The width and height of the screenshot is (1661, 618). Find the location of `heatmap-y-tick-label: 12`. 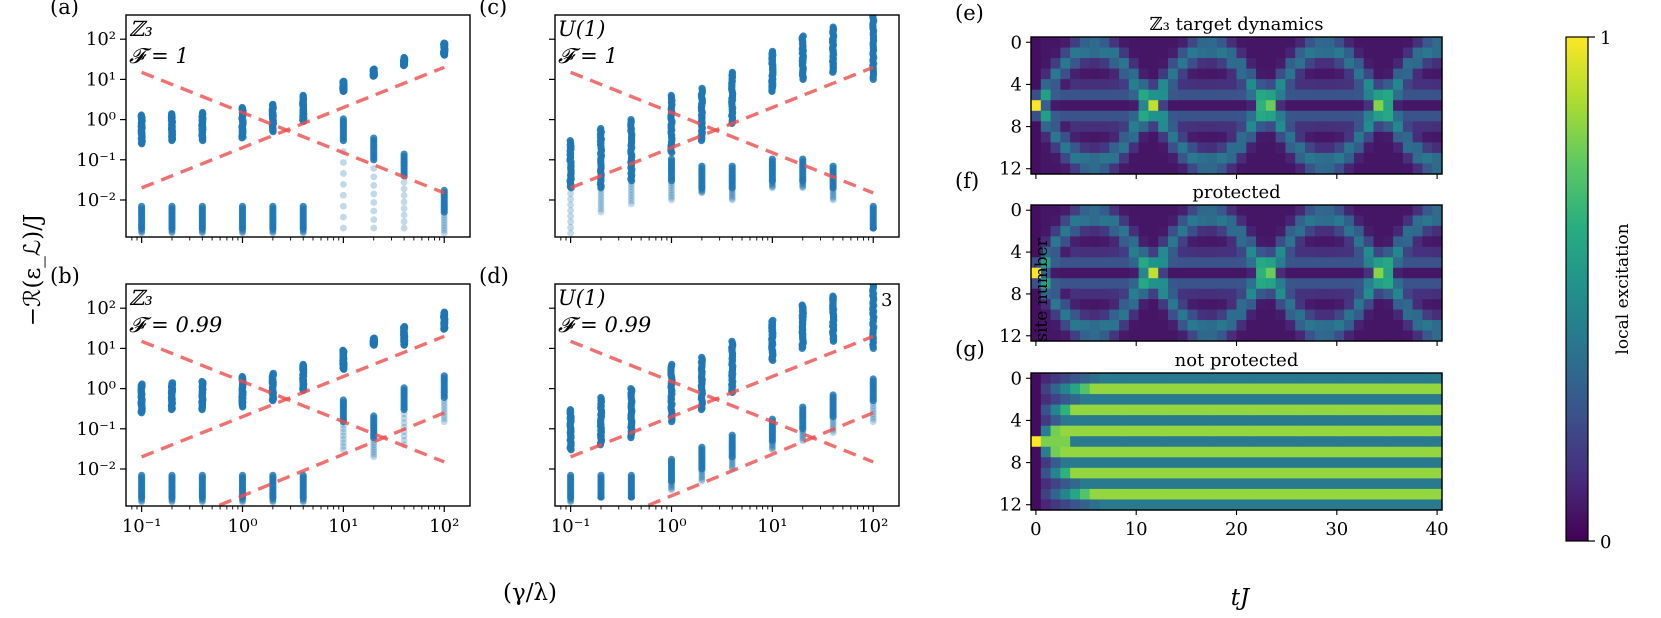

heatmap-y-tick-label: 12 is located at coordinates (1010, 336).